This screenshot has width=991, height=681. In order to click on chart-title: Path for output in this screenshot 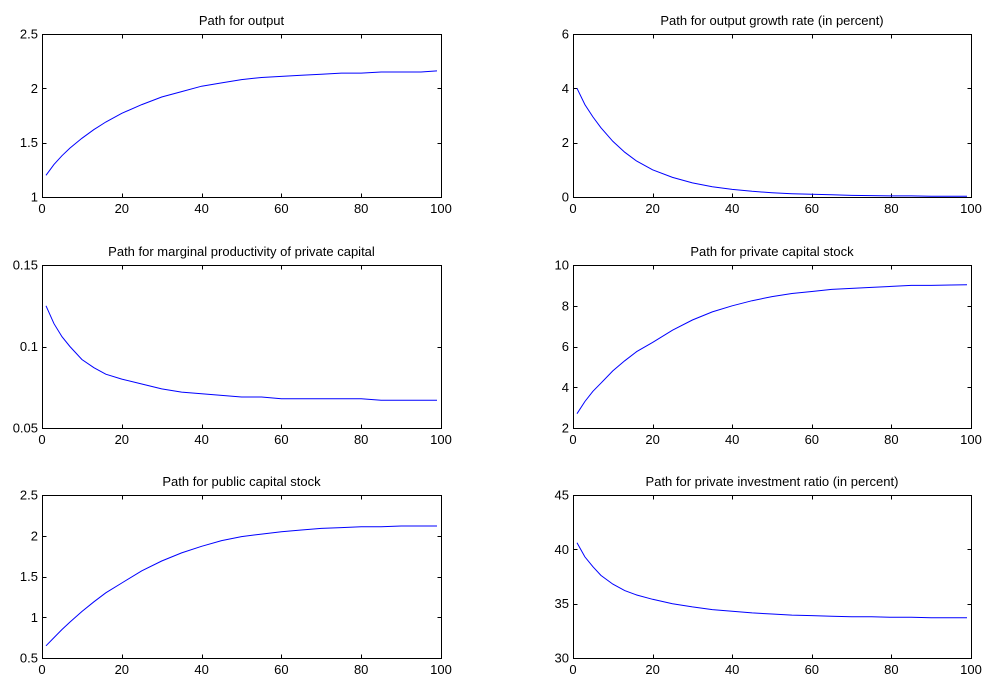, I will do `click(242, 20)`.